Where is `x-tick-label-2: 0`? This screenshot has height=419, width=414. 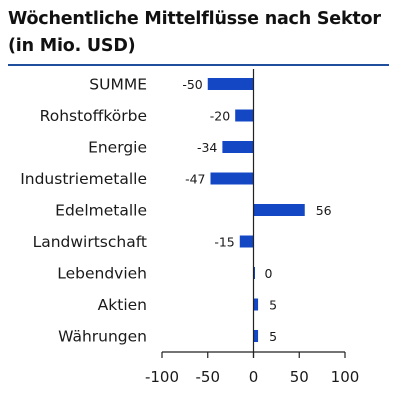
x-tick-label-2: 0 is located at coordinates (254, 377).